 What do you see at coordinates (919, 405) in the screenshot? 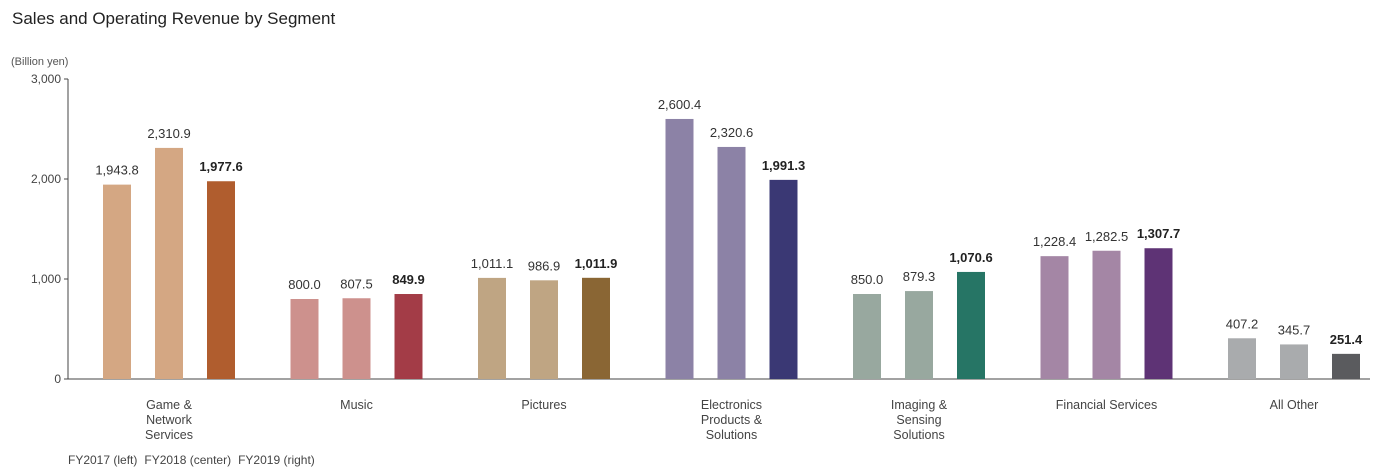
I see `category-label: Imaging &` at bounding box center [919, 405].